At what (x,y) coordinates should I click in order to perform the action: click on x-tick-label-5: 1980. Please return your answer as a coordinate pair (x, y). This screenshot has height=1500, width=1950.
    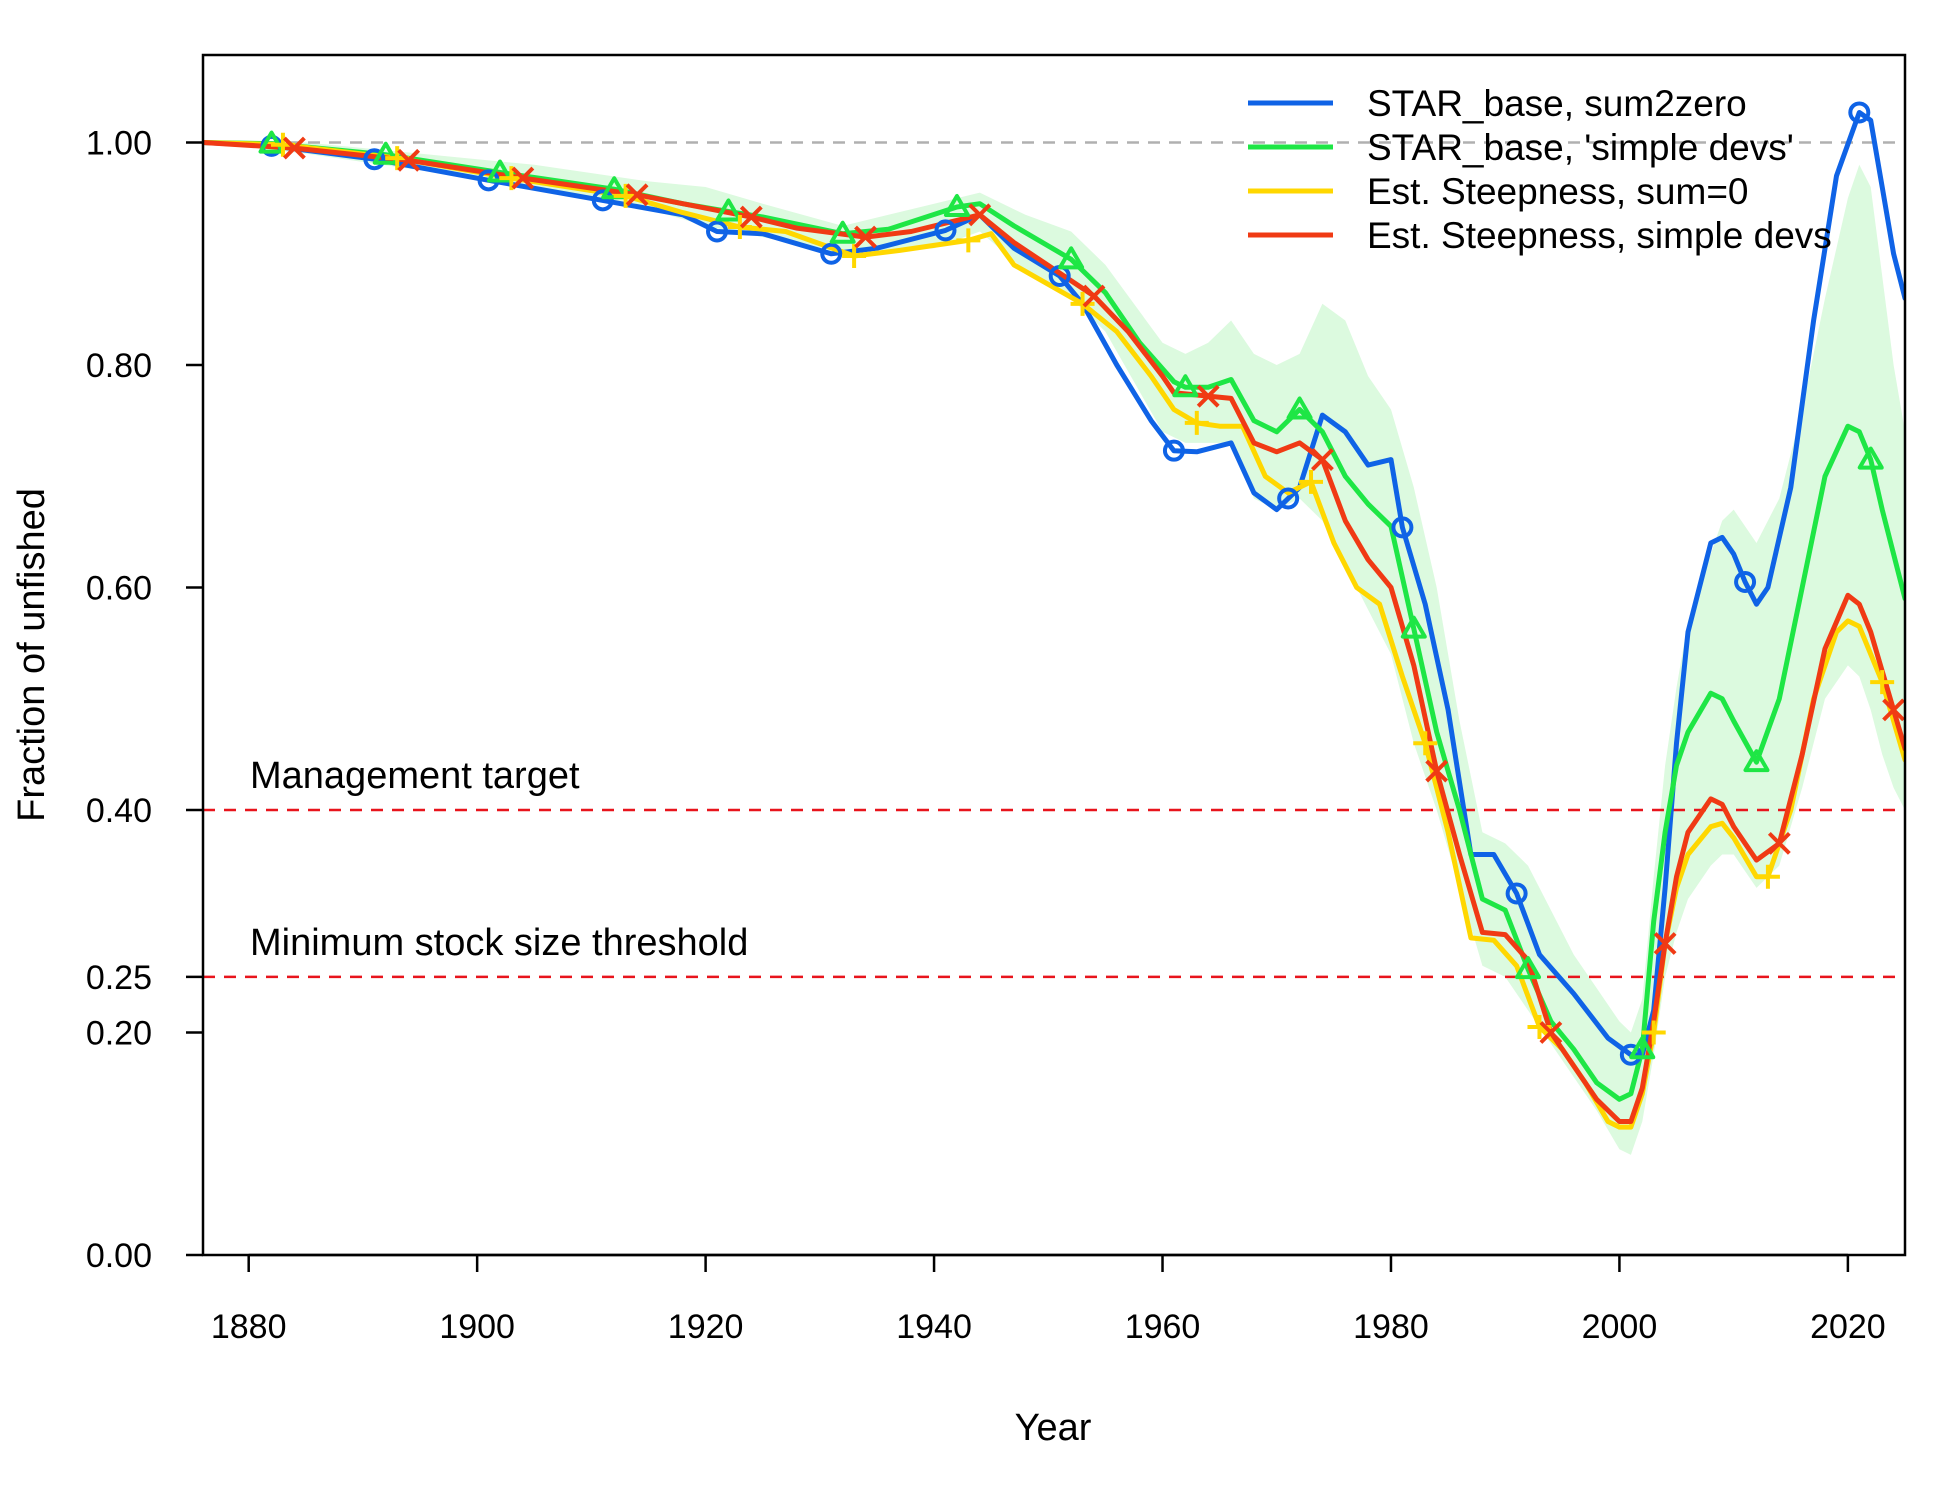
    Looking at the image, I should click on (1391, 1327).